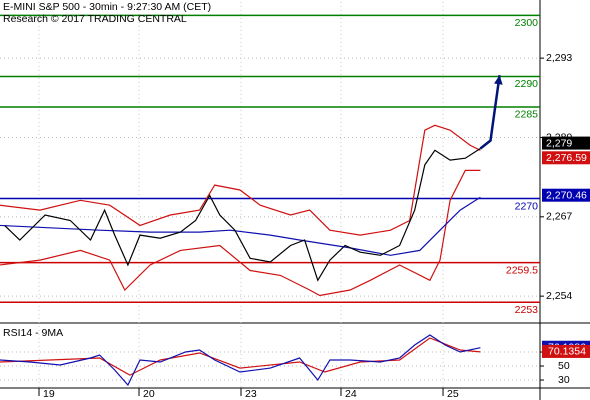 This screenshot has width=590, height=400. What do you see at coordinates (559, 217) in the screenshot?
I see `y-tick-label: 2,267` at bounding box center [559, 217].